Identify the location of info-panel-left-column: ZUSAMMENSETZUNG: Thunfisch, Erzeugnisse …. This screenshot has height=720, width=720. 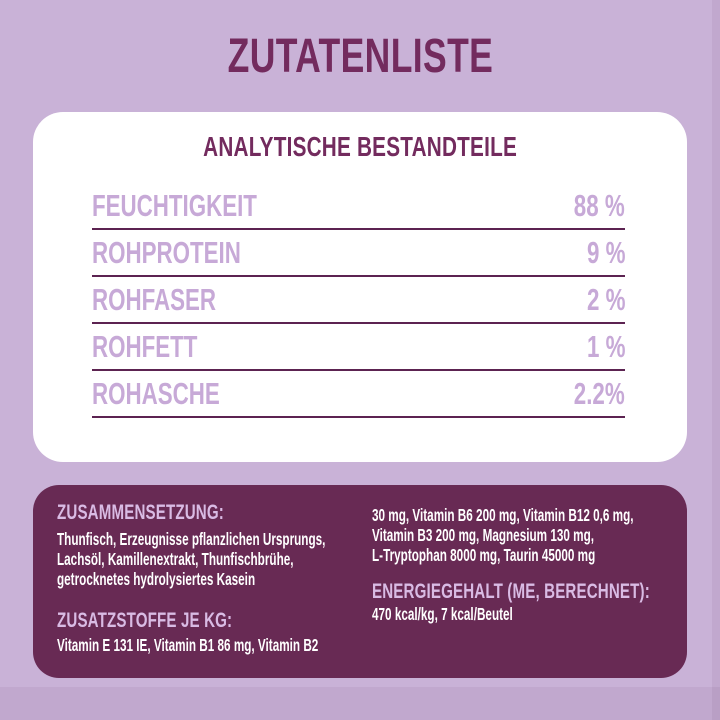
(202, 589).